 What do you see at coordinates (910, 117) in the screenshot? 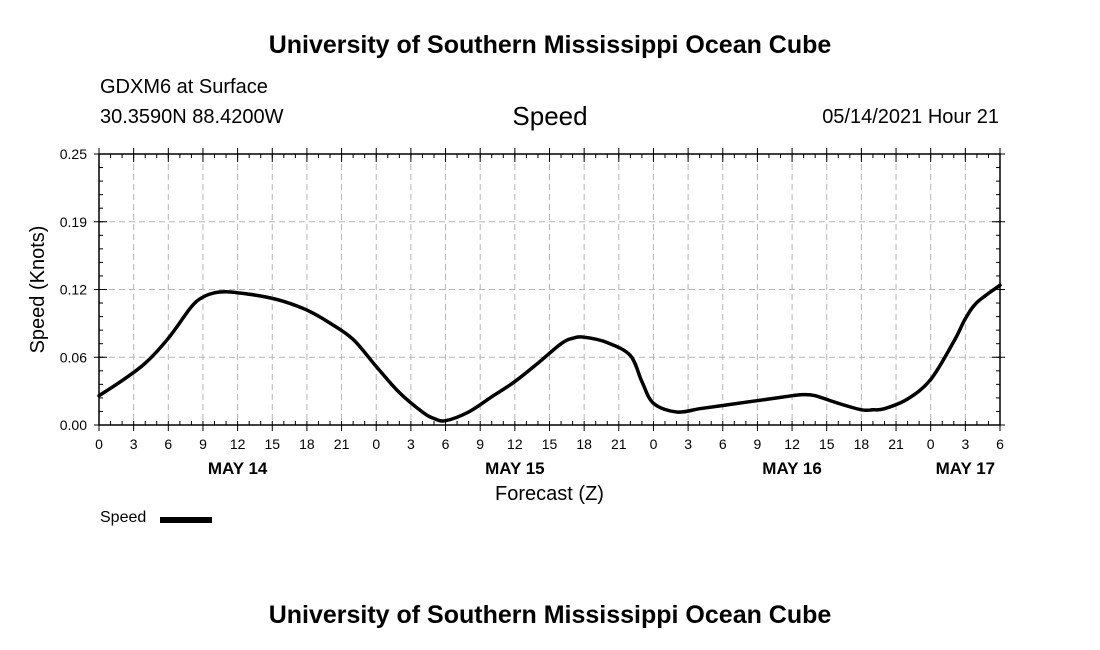
I see `forecast-datetime: 05/14/2021 Hour 21` at bounding box center [910, 117].